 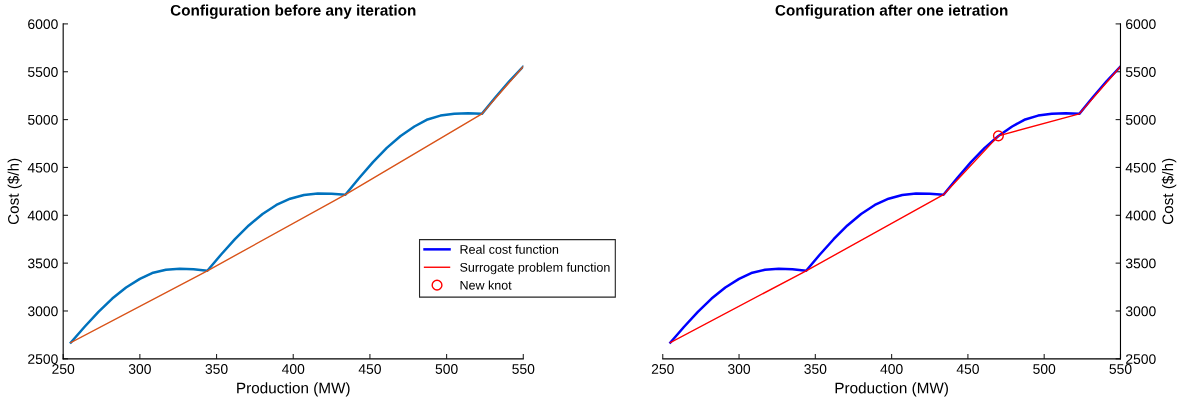 What do you see at coordinates (293, 11) in the screenshot?
I see `chart-title: Configuration before any iteration` at bounding box center [293, 11].